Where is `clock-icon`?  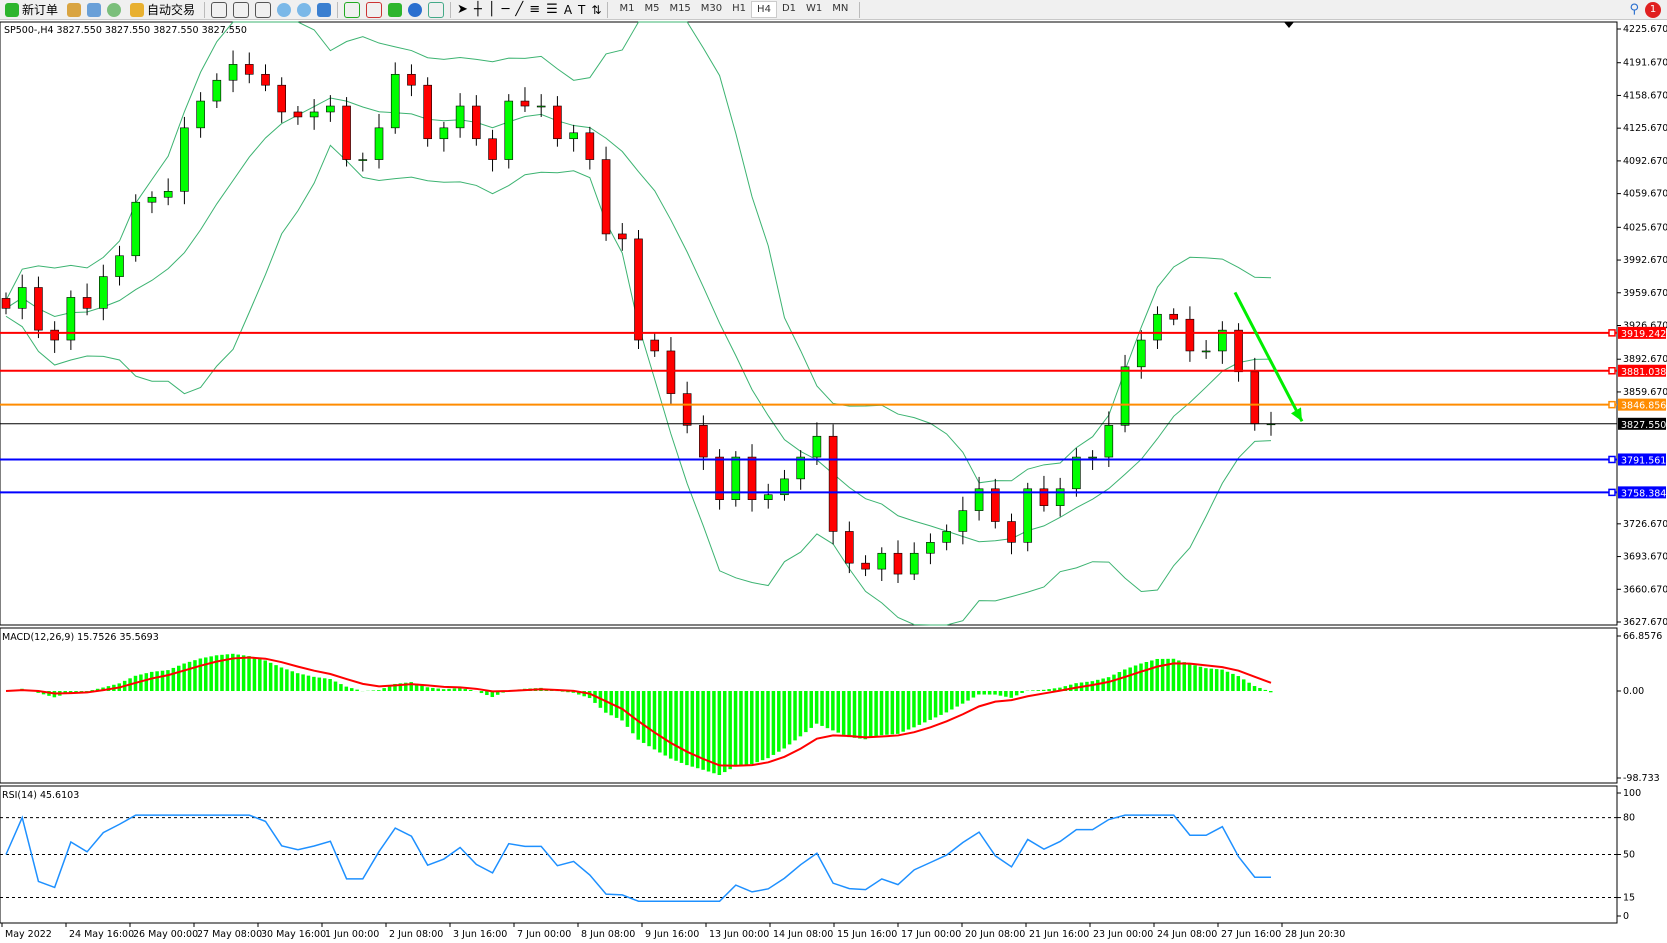
clock-icon is located at coordinates (415, 9).